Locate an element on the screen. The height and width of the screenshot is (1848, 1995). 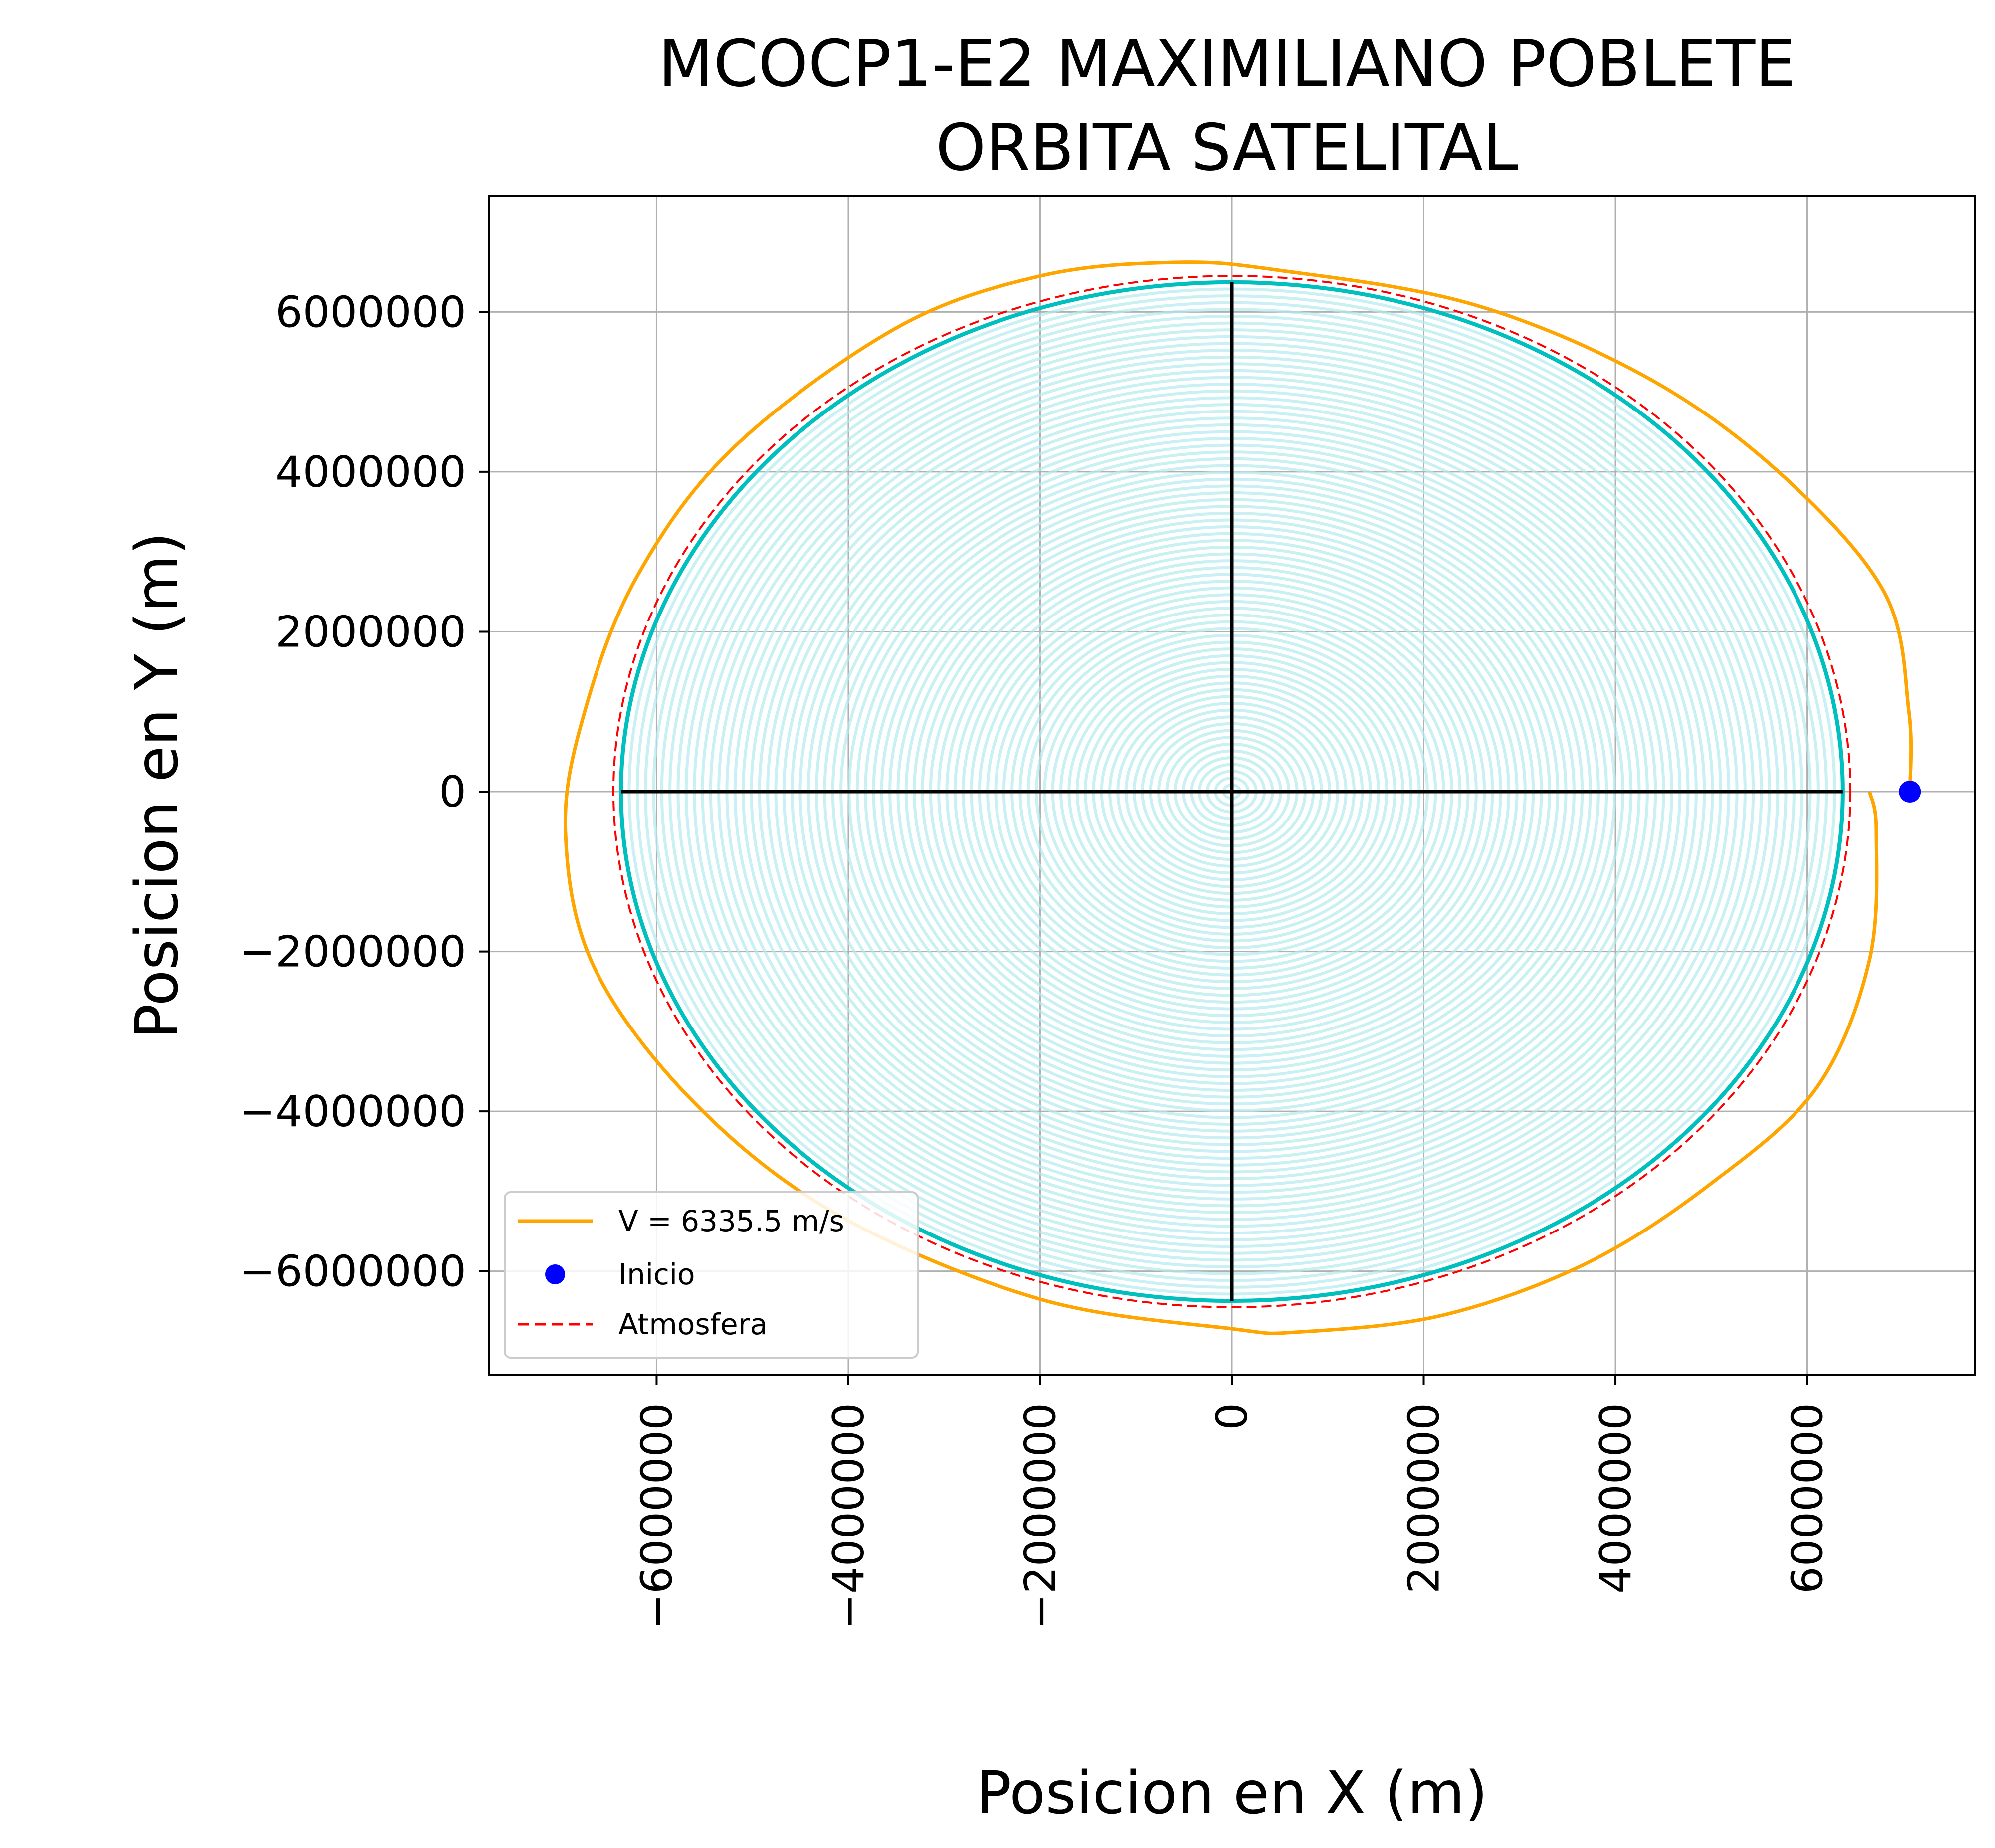
x-tick-label-1: −4000000 is located at coordinates (849, 1516).